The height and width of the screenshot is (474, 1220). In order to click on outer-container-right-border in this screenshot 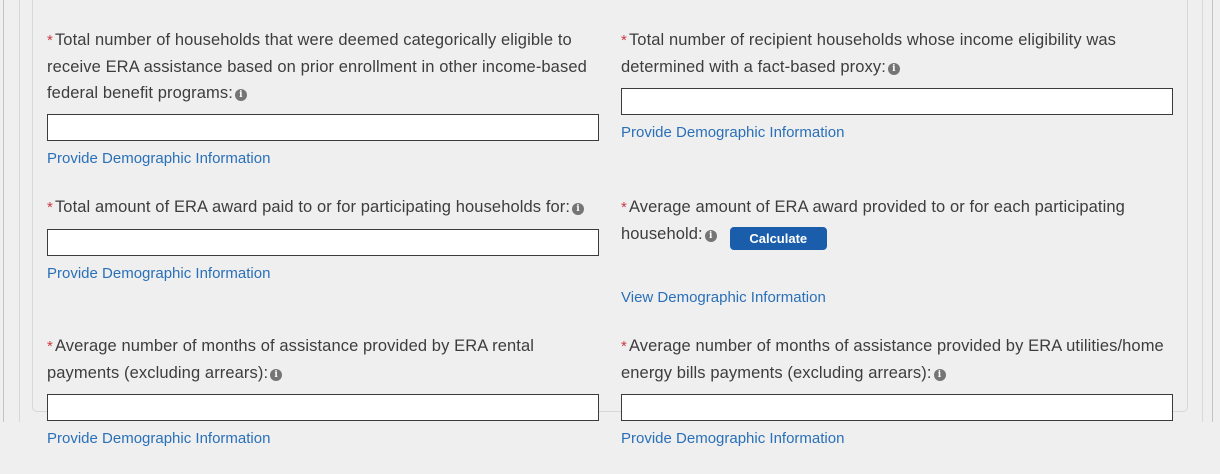, I will do `click(1212, 211)`.